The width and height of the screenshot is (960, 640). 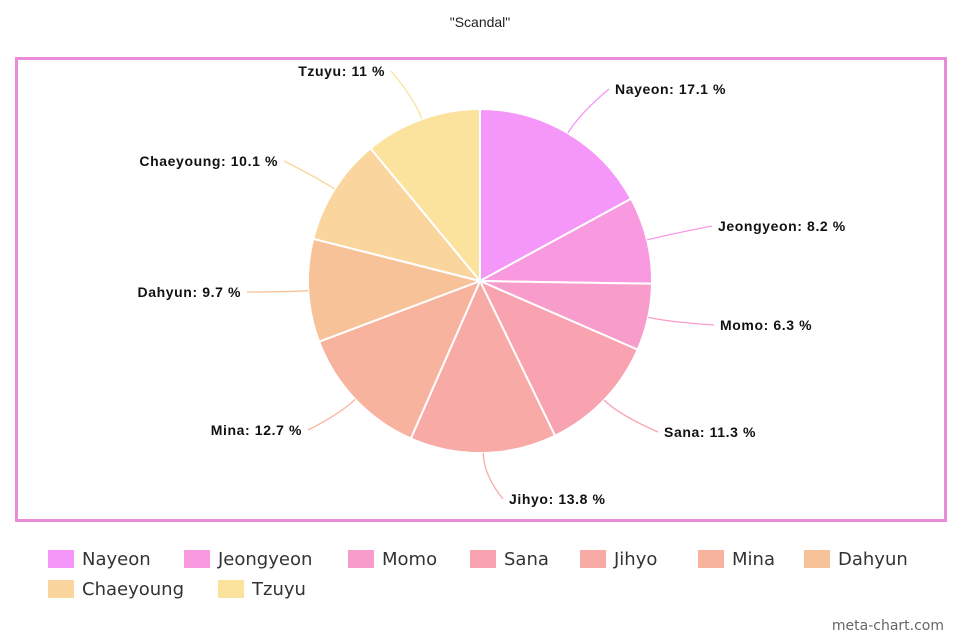 I want to click on data-label-sana: Sana: 11.3 %, so click(x=710, y=432).